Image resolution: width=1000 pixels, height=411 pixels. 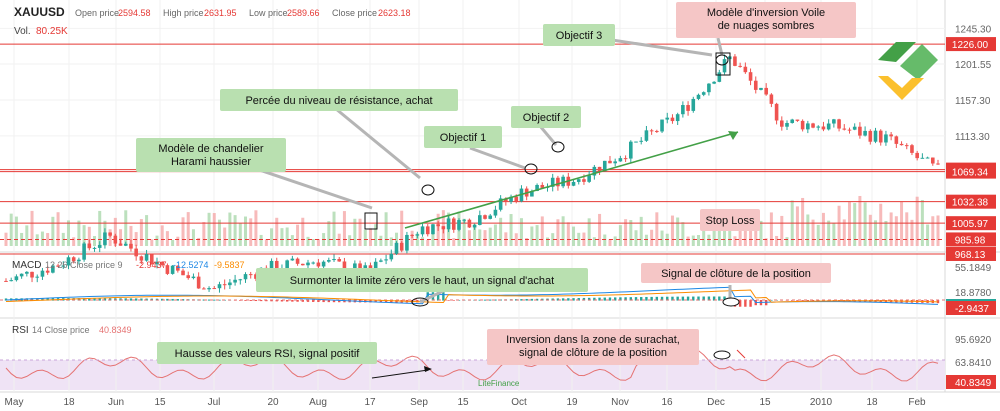 What do you see at coordinates (720, 46) in the screenshot?
I see `dark-cloud-pointer` at bounding box center [720, 46].